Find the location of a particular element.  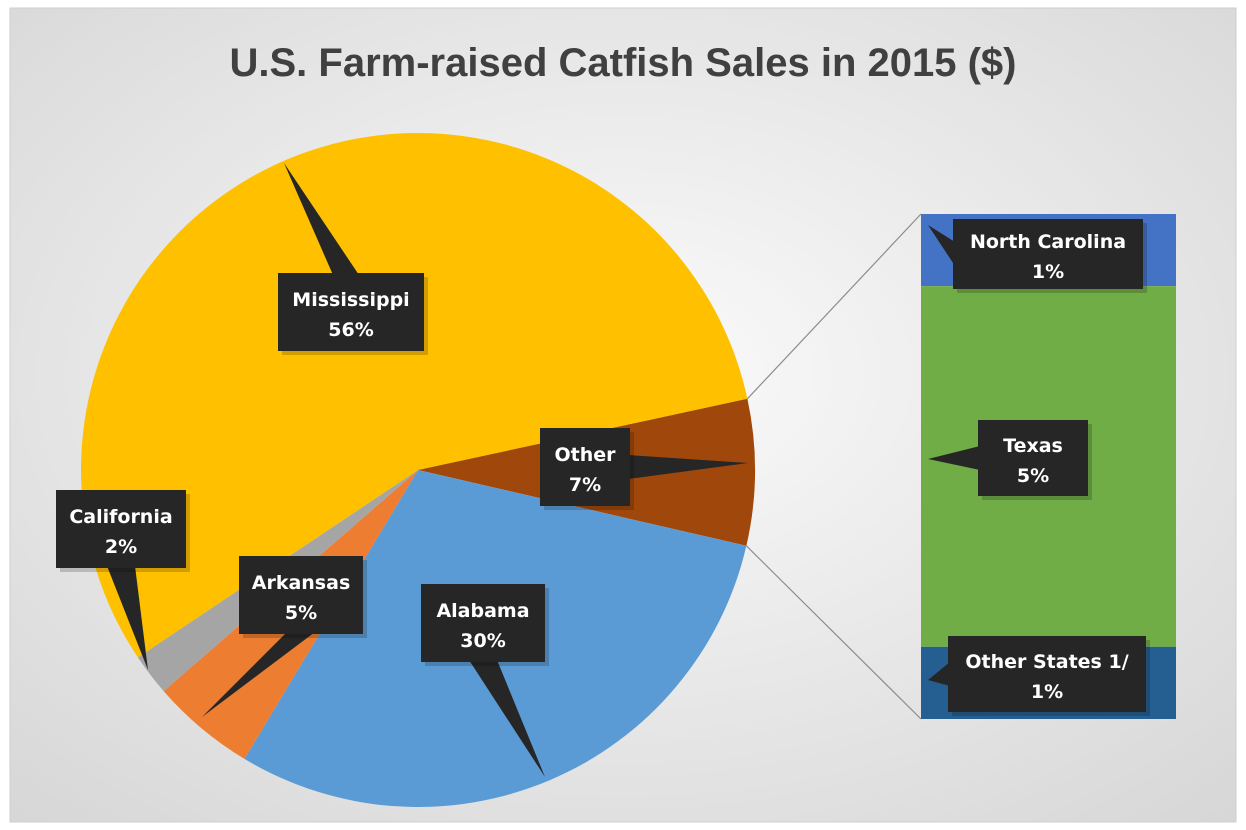

data-label-texas: Texas 5% is located at coordinates (1010, 460).